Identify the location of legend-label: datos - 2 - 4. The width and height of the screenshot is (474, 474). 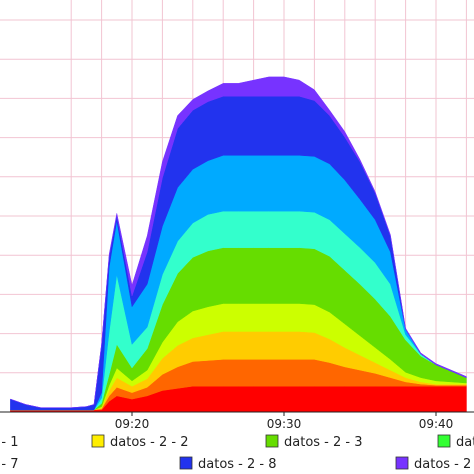
(465, 442).